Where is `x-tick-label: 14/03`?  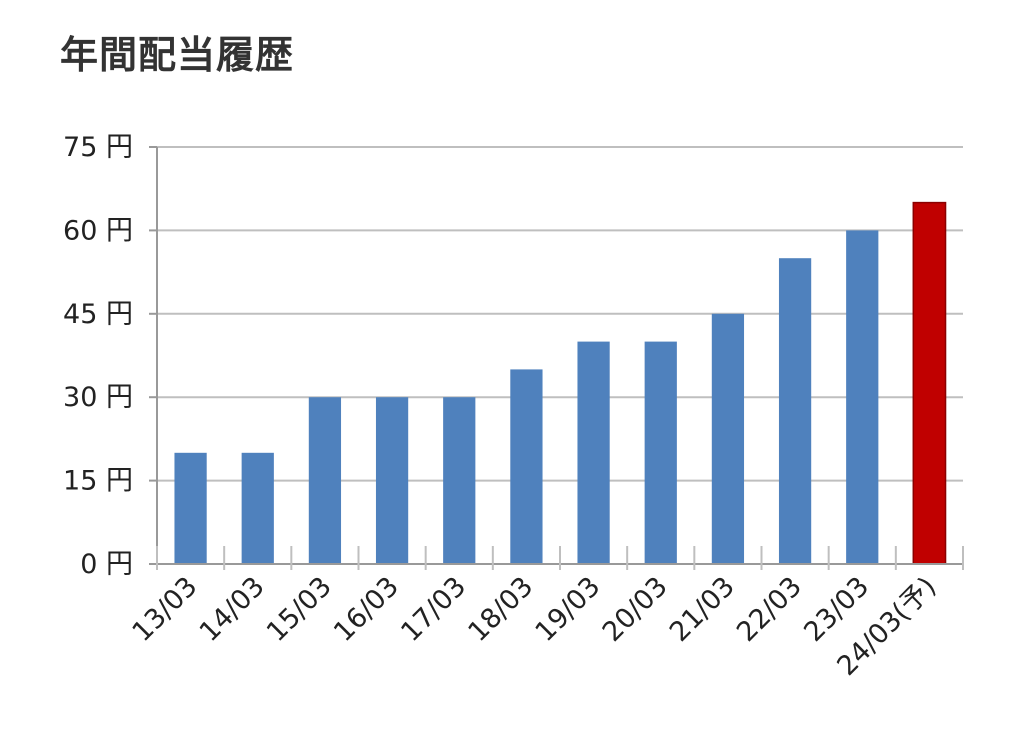
x-tick-label: 14/03 is located at coordinates (232, 609).